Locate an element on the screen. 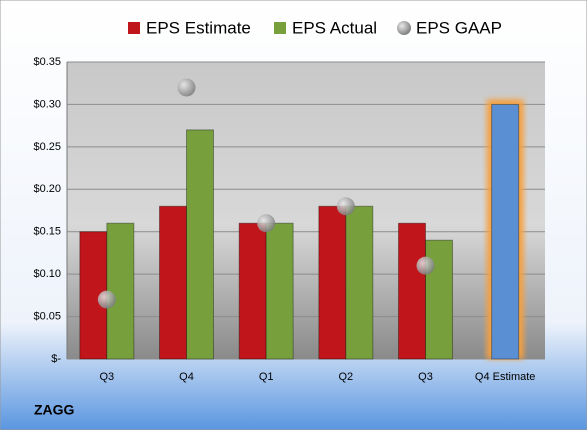 This screenshot has width=587, height=430. x-tick-label: Q4 is located at coordinates (186, 377).